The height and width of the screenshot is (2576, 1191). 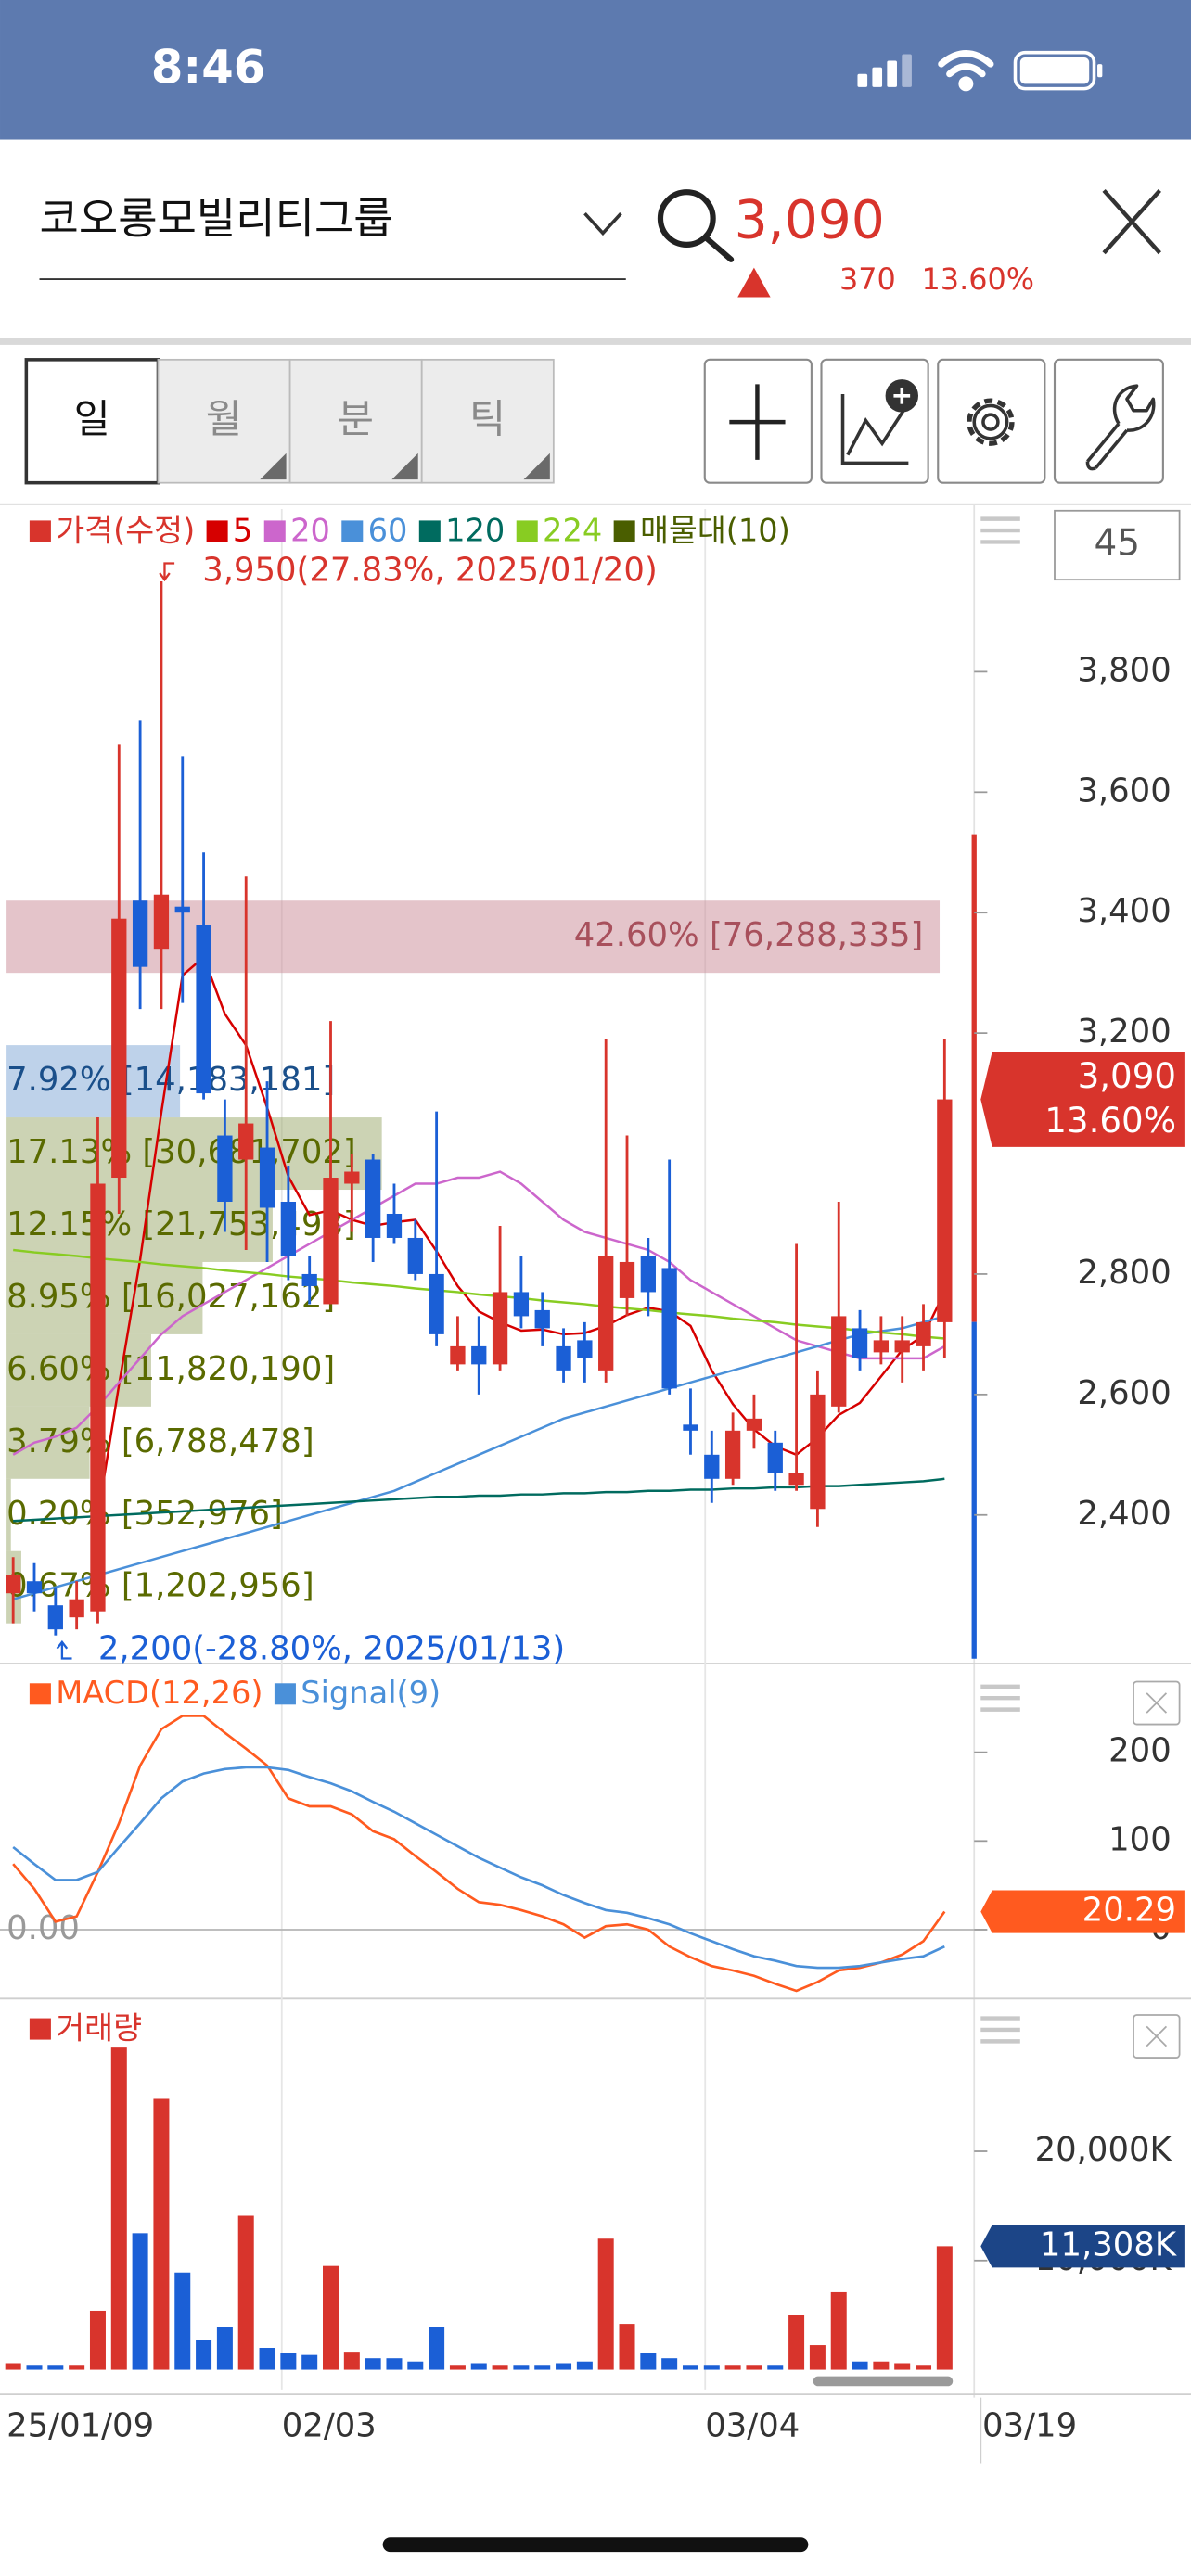 I want to click on gear-hub, so click(x=990, y=422).